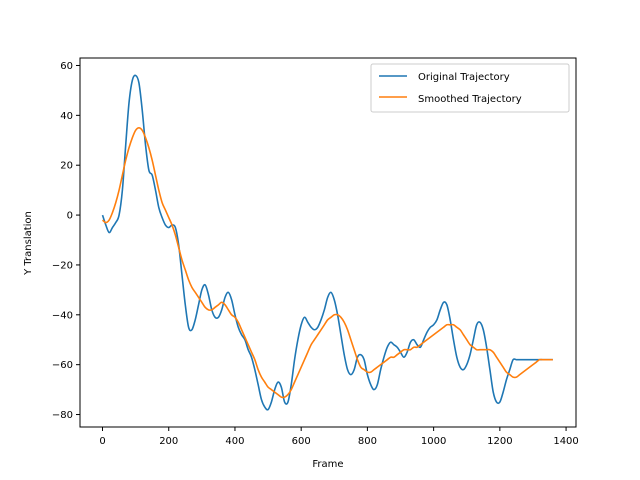 The width and height of the screenshot is (640, 480). Describe the element at coordinates (102, 441) in the screenshot. I see `x-tick-label: 0` at that location.